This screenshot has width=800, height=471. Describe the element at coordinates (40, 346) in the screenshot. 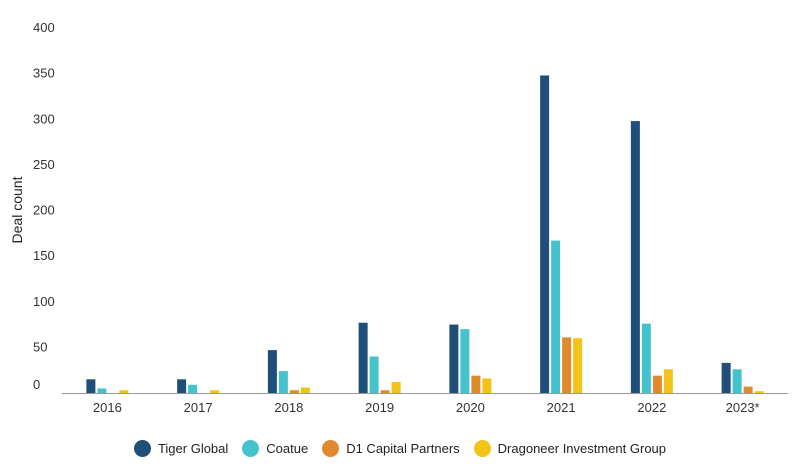

I see `y-tick-label: 50` at that location.